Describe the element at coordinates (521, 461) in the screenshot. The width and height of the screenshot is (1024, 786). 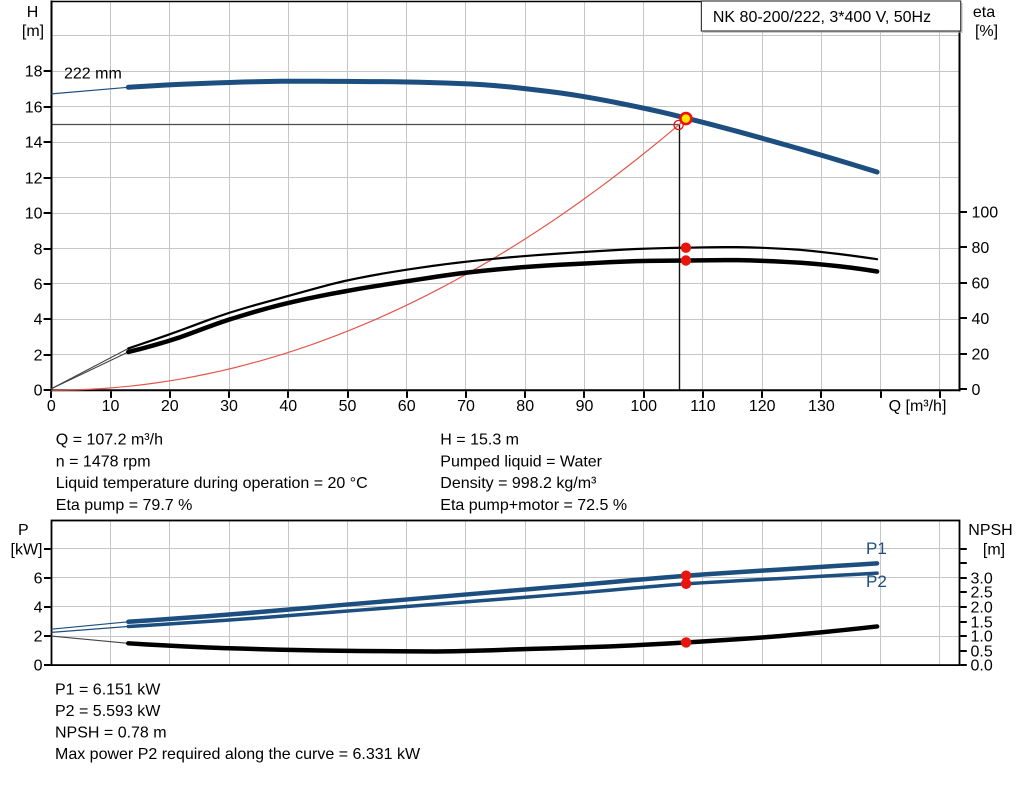
I see `svg-text: Pumped liquid = Water` at that location.